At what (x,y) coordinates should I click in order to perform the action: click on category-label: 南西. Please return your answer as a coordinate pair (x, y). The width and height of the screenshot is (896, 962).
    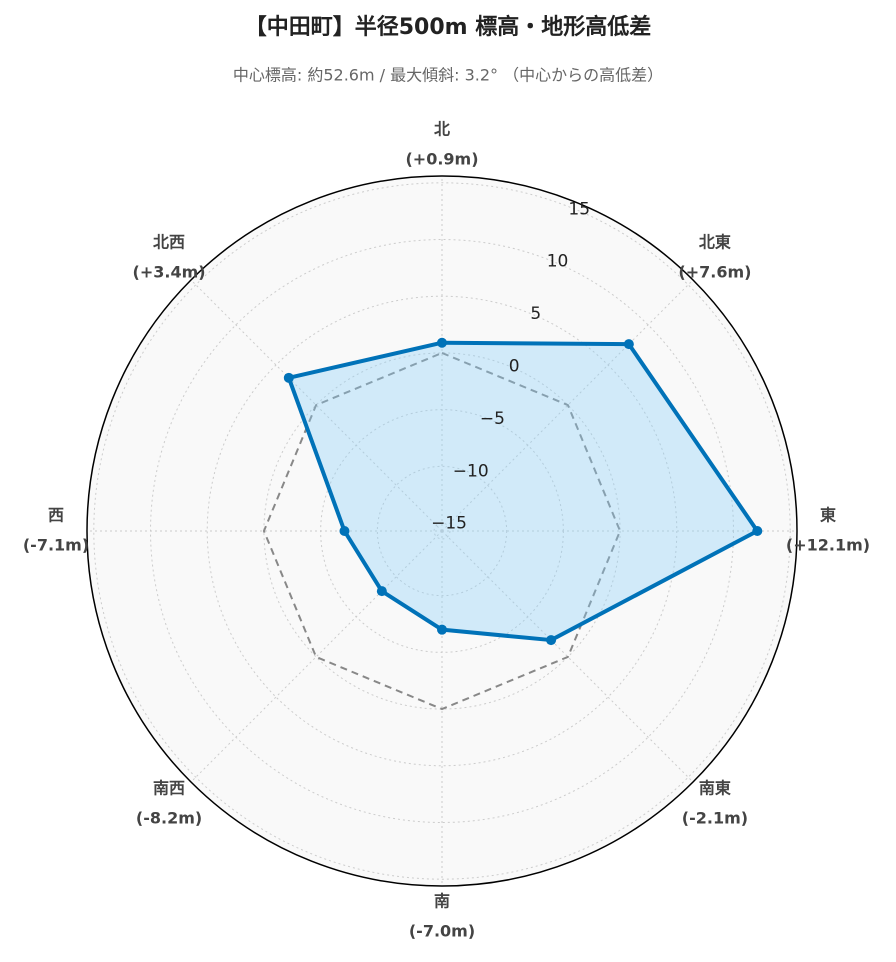
    Looking at the image, I should click on (169, 787).